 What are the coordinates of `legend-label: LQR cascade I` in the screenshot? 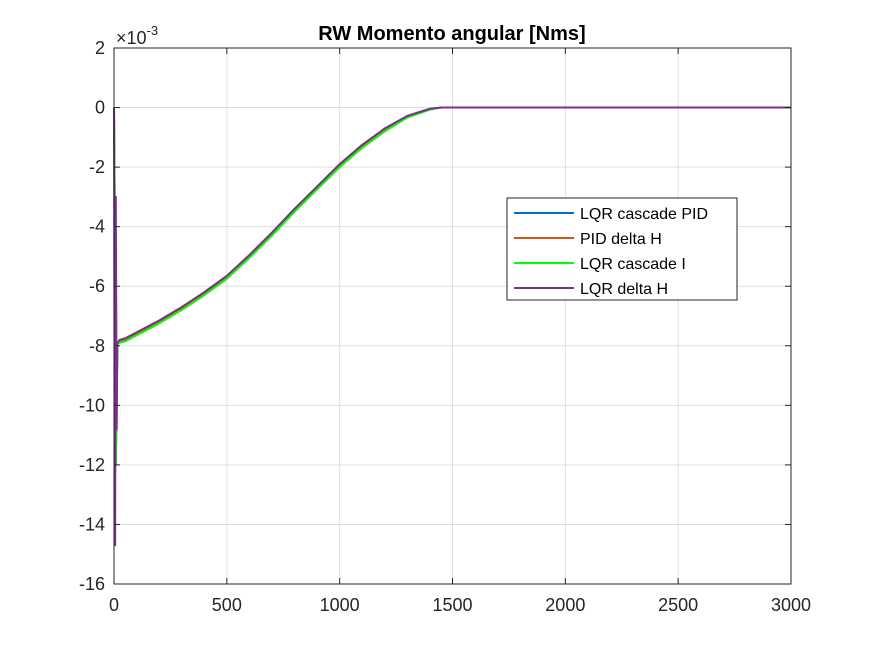 It's located at (633, 264).